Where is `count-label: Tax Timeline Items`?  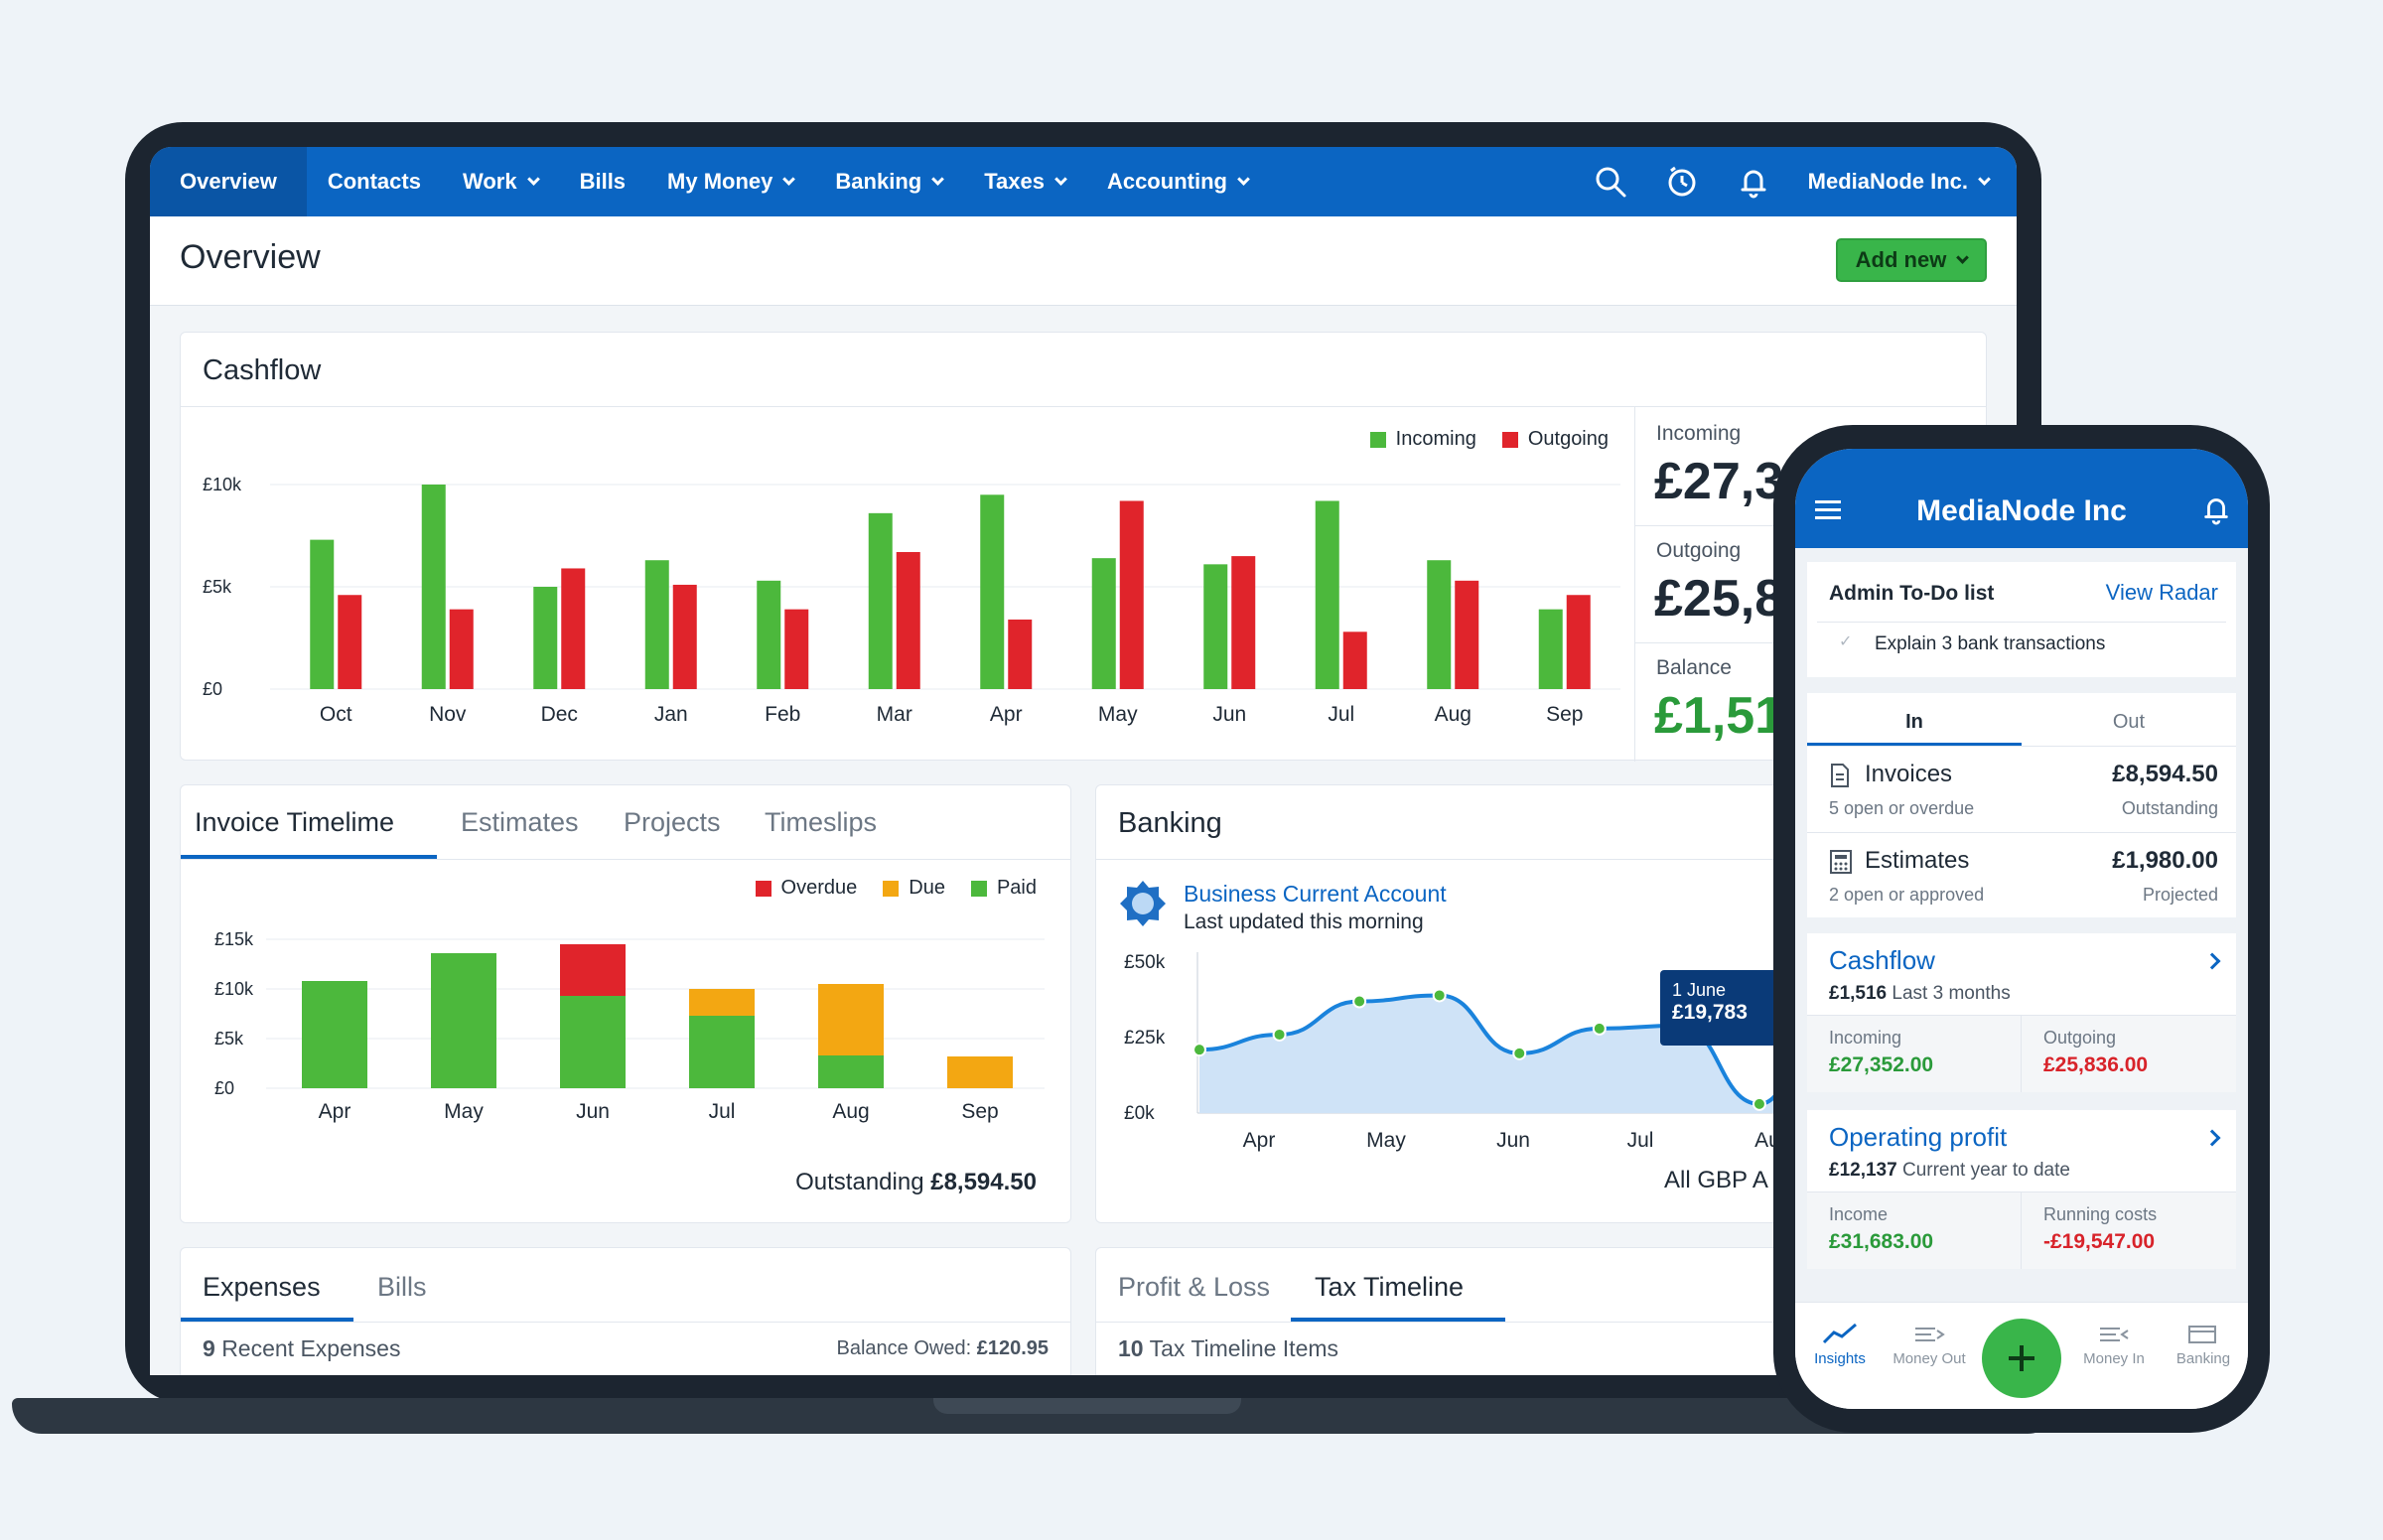
count-label: Tax Timeline Items is located at coordinates (1244, 1348).